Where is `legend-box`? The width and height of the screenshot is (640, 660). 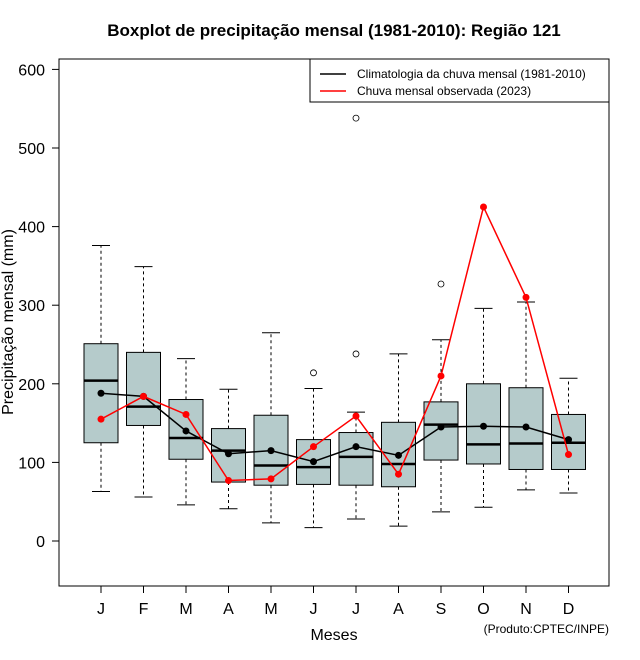
legend-box is located at coordinates (459, 80).